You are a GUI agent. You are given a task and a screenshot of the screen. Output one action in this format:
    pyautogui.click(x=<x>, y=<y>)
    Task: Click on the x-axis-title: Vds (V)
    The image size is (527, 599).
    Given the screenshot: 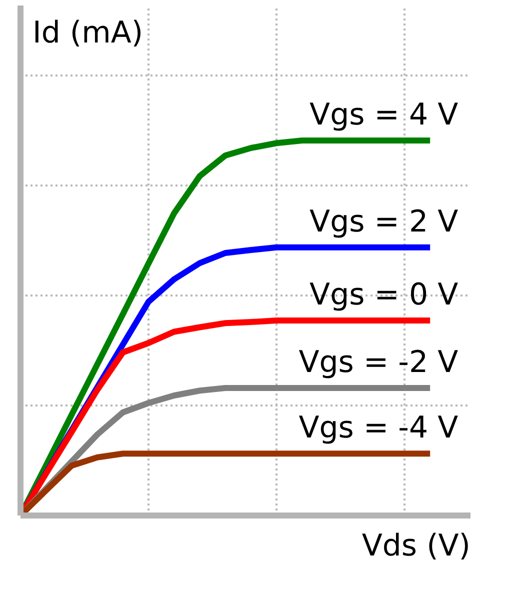 What is the action you would take?
    pyautogui.click(x=416, y=546)
    